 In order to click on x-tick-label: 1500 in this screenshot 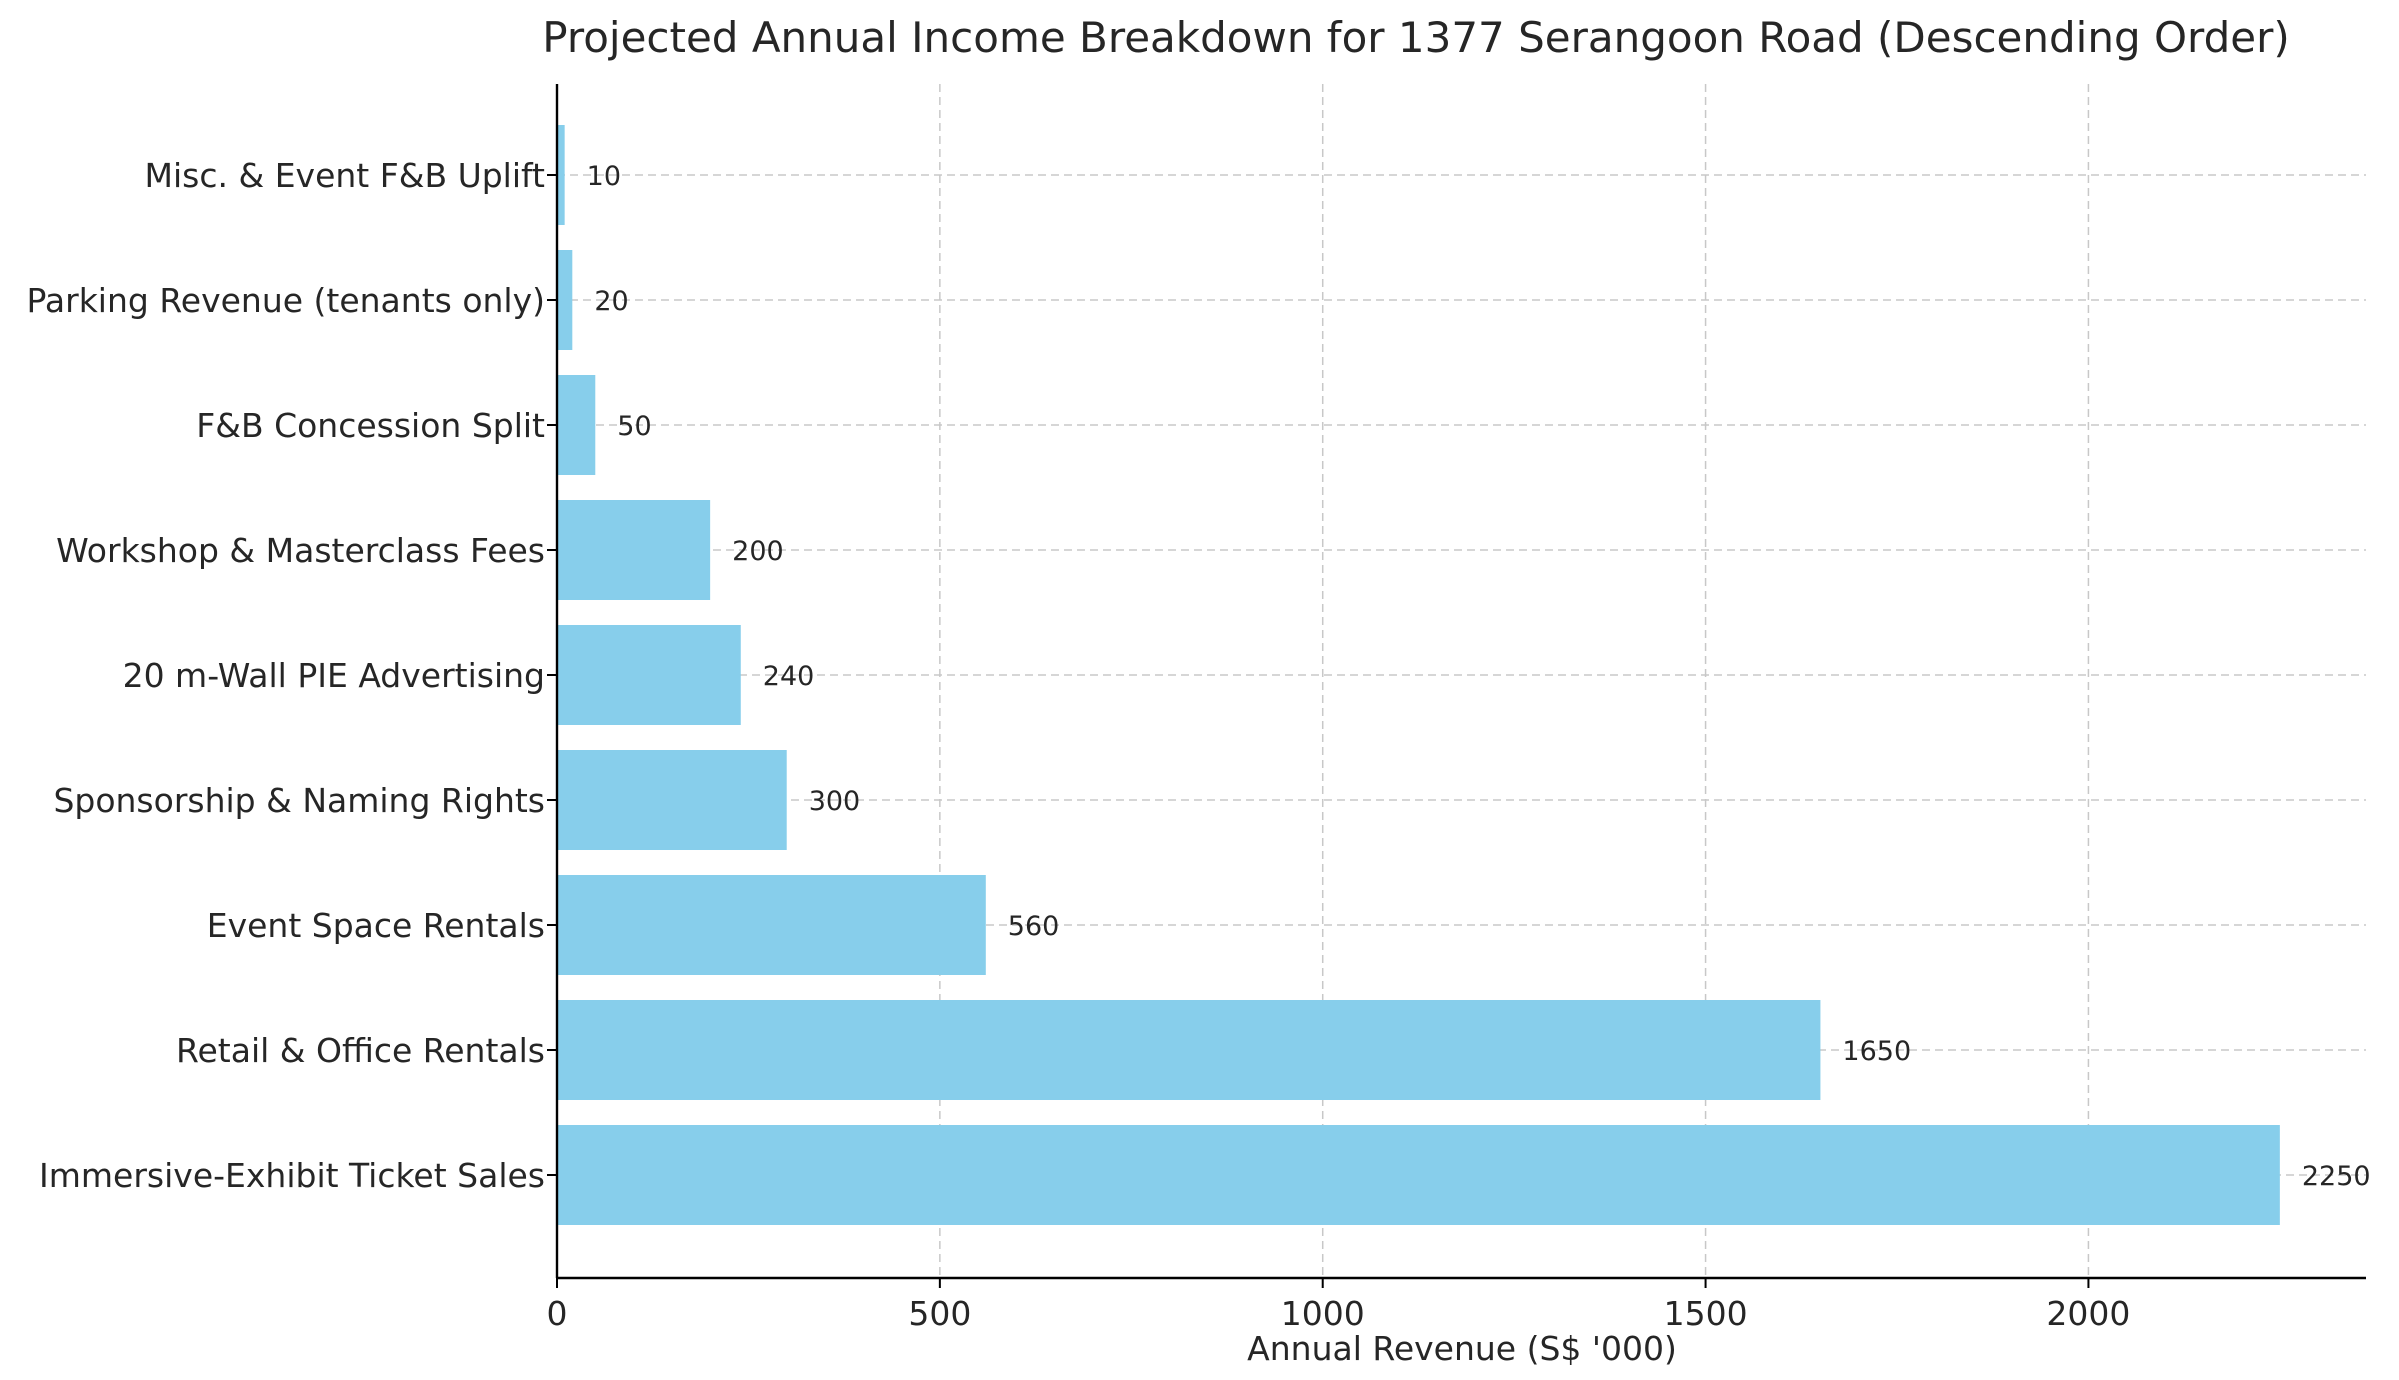, I will do `click(1706, 1313)`.